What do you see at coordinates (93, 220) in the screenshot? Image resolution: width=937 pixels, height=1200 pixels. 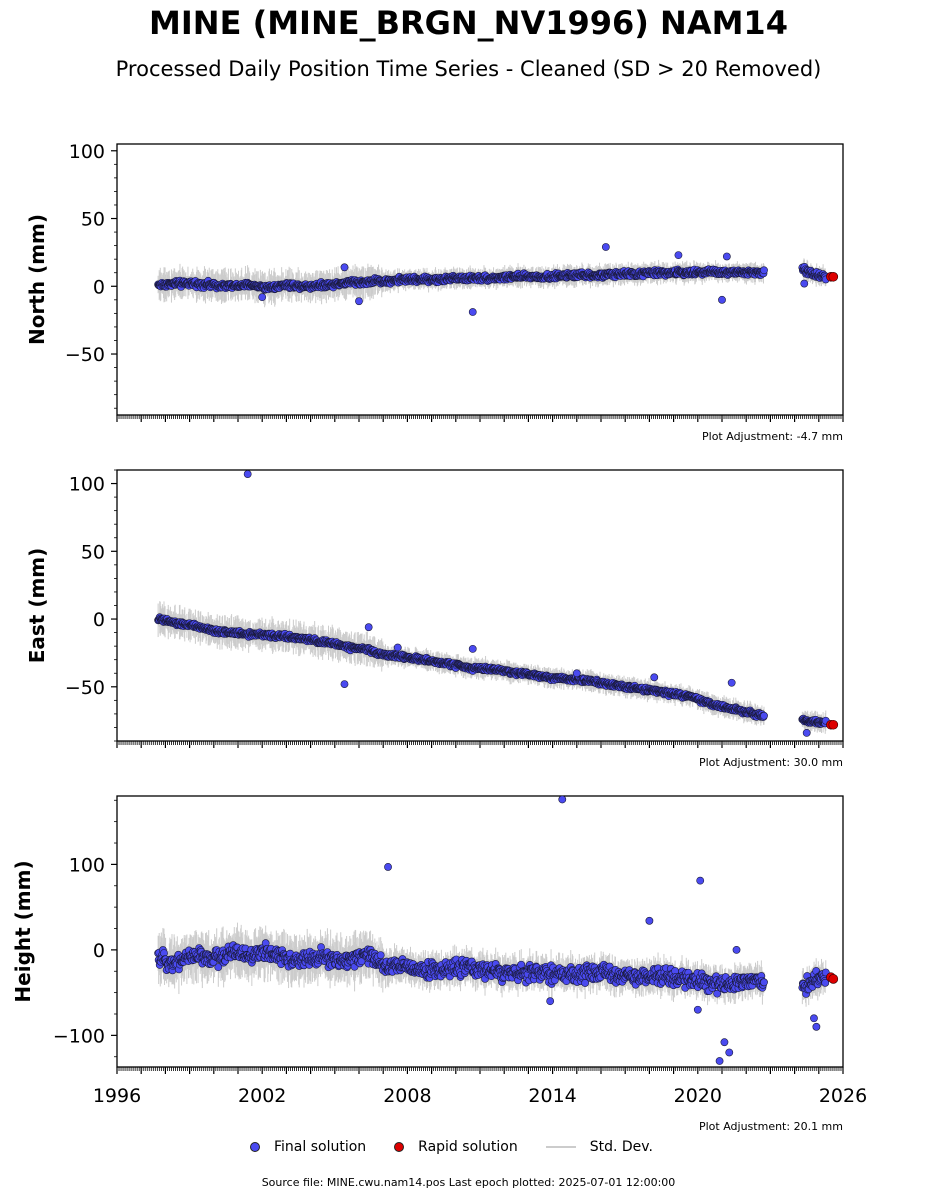 I see `y-tick-label: 50` at bounding box center [93, 220].